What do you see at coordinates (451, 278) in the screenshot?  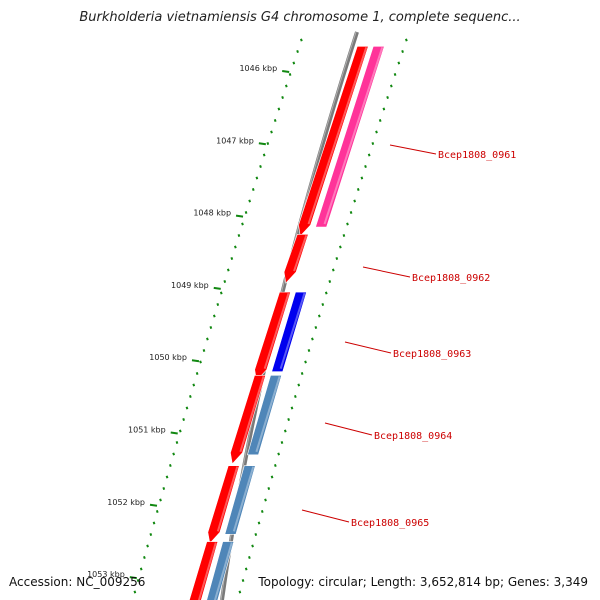 I see `gene-label: Bcep1808_0962` at bounding box center [451, 278].